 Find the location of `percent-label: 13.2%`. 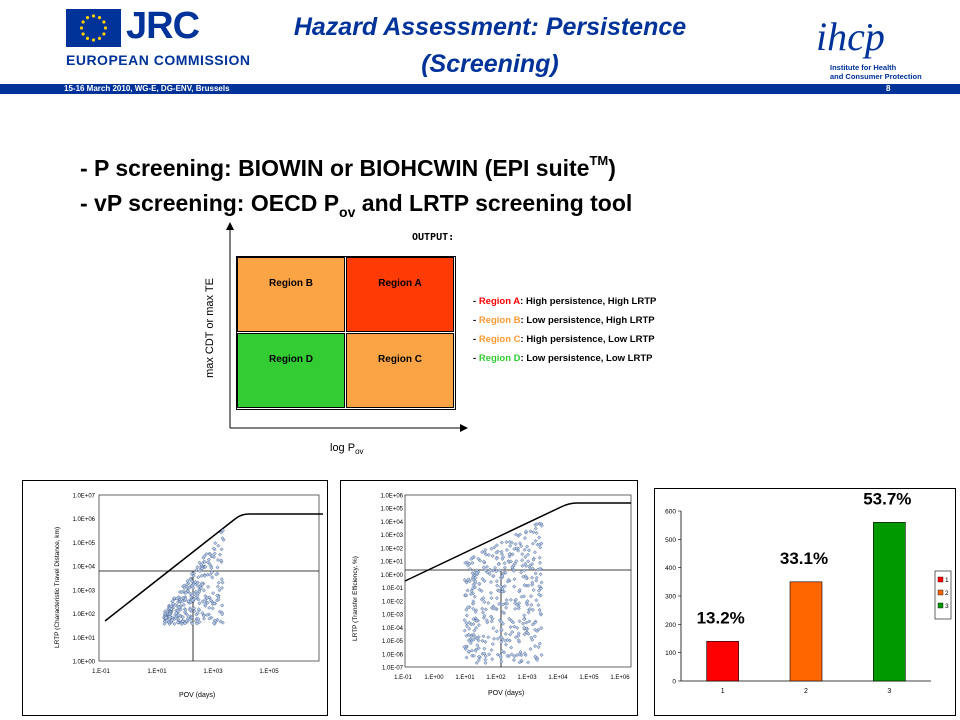

percent-label: 13.2% is located at coordinates (721, 617).